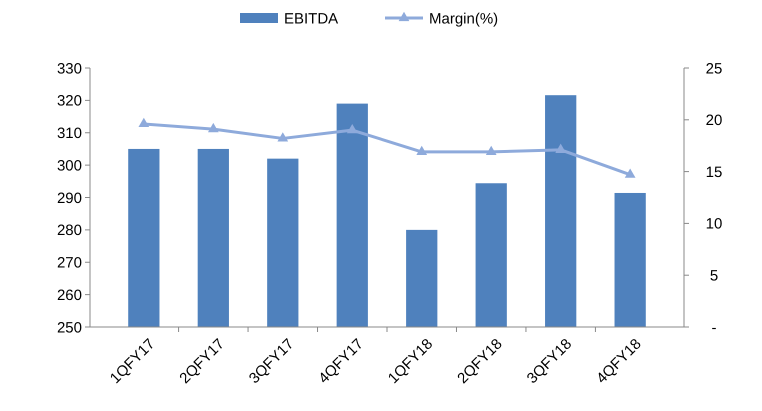 Image resolution: width=762 pixels, height=411 pixels. Describe the element at coordinates (69, 295) in the screenshot. I see `y-tick-label: 260` at that location.